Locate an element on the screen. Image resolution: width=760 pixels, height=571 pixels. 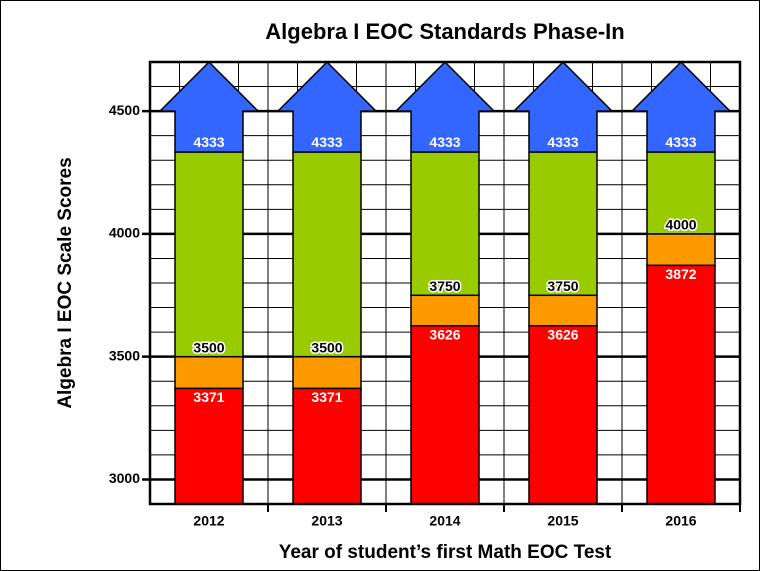
value-label: 3872 is located at coordinates (680, 274).